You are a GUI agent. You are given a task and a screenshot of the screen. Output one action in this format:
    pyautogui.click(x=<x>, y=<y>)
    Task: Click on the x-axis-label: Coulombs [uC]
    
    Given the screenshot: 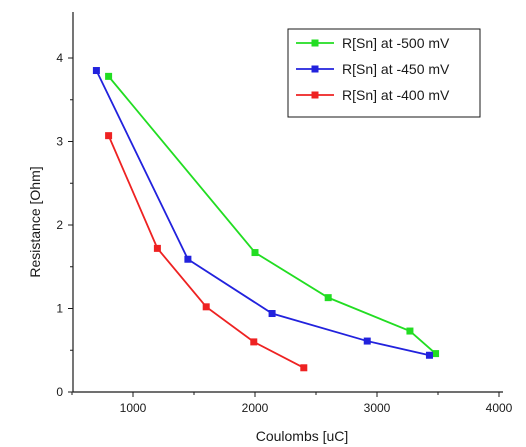 What is the action you would take?
    pyautogui.click(x=302, y=436)
    